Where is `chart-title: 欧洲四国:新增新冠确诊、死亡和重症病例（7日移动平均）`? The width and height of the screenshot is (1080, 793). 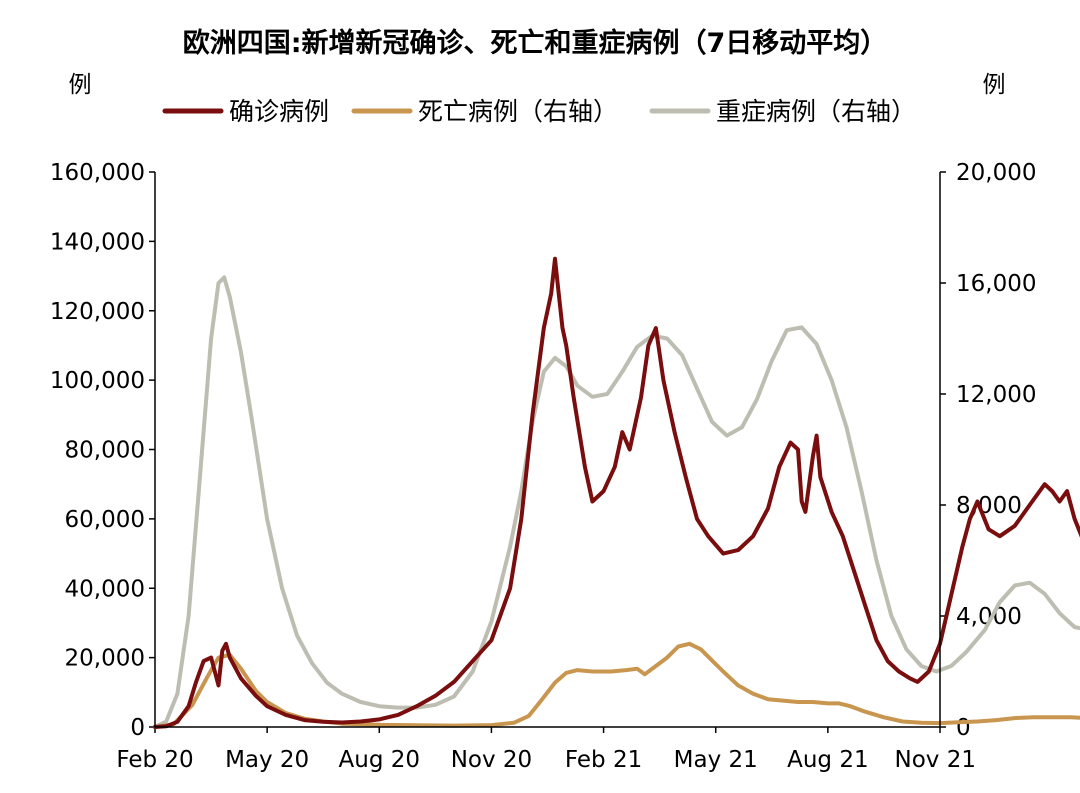 chart-title: 欧洲四国:新增新冠确诊、死亡和重症病例（7日移动平均） is located at coordinates (535, 43).